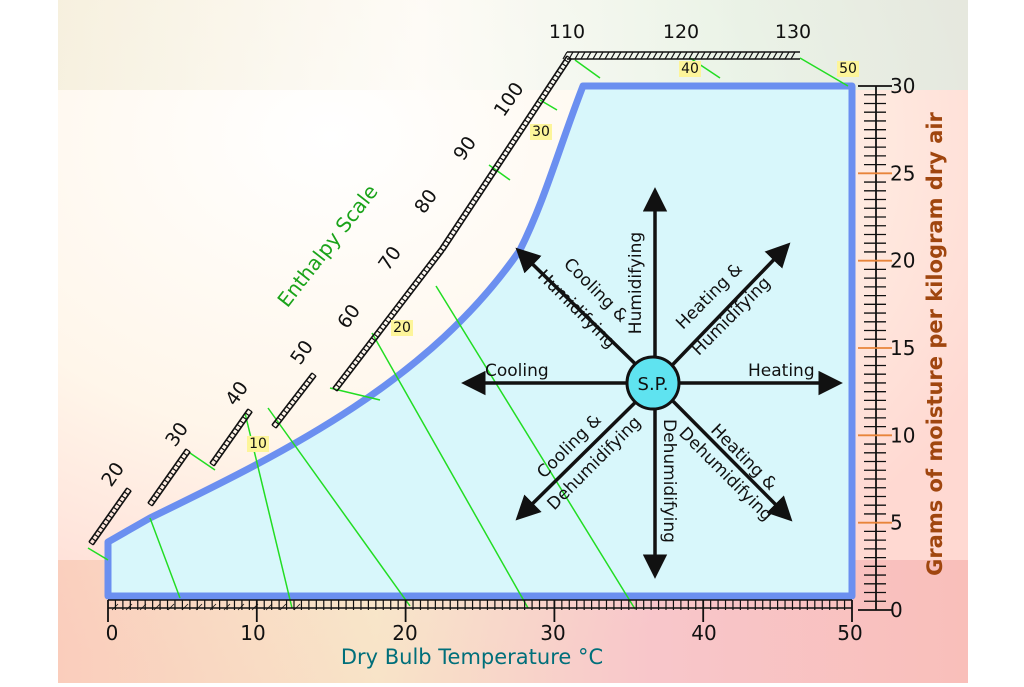 The image size is (1024, 687). What do you see at coordinates (480, 610) in the screenshot?
I see `x-axis-ruler` at bounding box center [480, 610].